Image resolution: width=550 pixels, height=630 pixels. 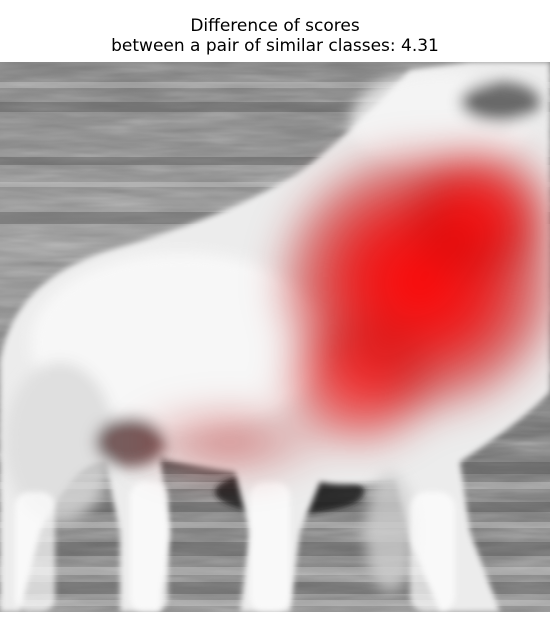 What do you see at coordinates (275, 26) in the screenshot?
I see `title-line-1: Difference of scores` at bounding box center [275, 26].